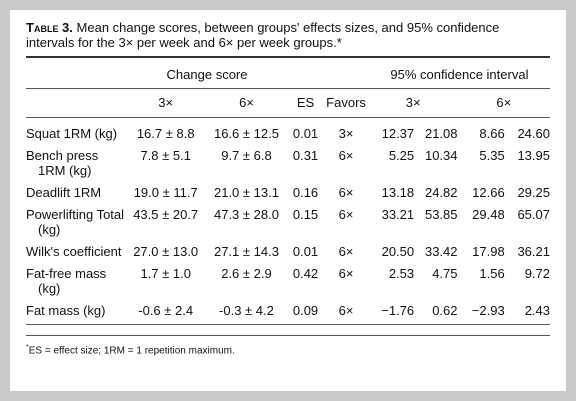 This screenshot has height=401, width=576. I want to click on cell: 19.0 ± 11.7, so click(165, 192).